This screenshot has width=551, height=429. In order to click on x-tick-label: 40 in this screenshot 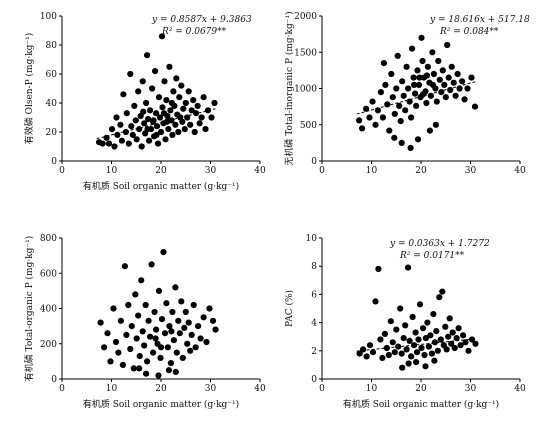, I will do `click(260, 389)`.